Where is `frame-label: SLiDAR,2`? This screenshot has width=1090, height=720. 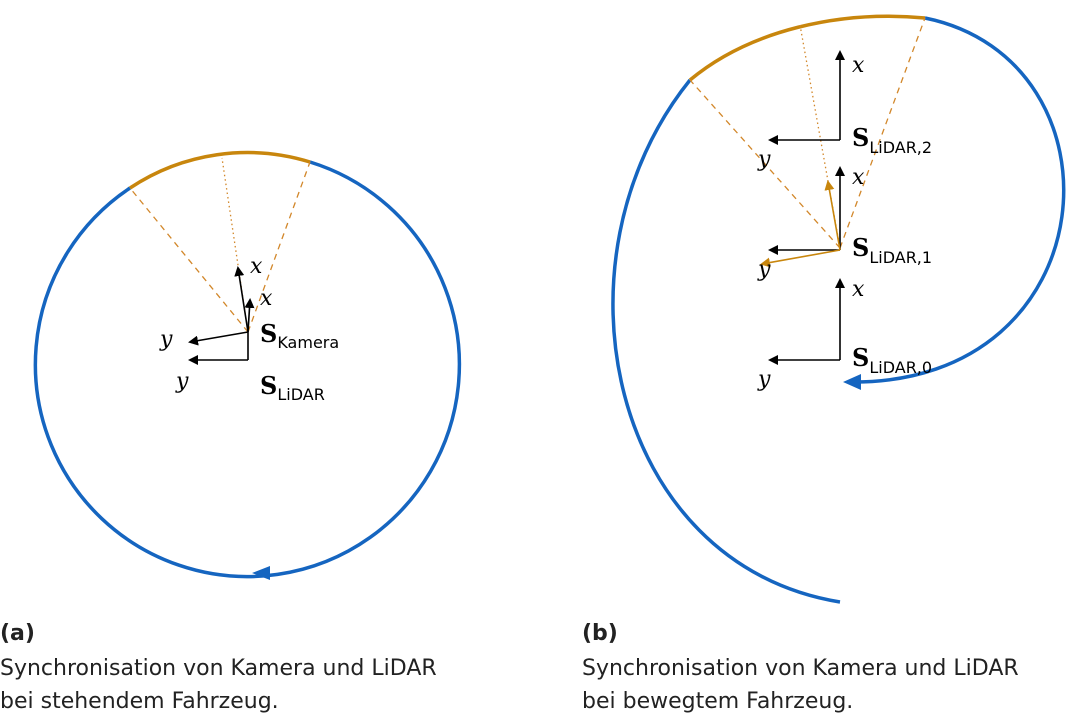
frame-label: SLiDAR,2 is located at coordinates (892, 140).